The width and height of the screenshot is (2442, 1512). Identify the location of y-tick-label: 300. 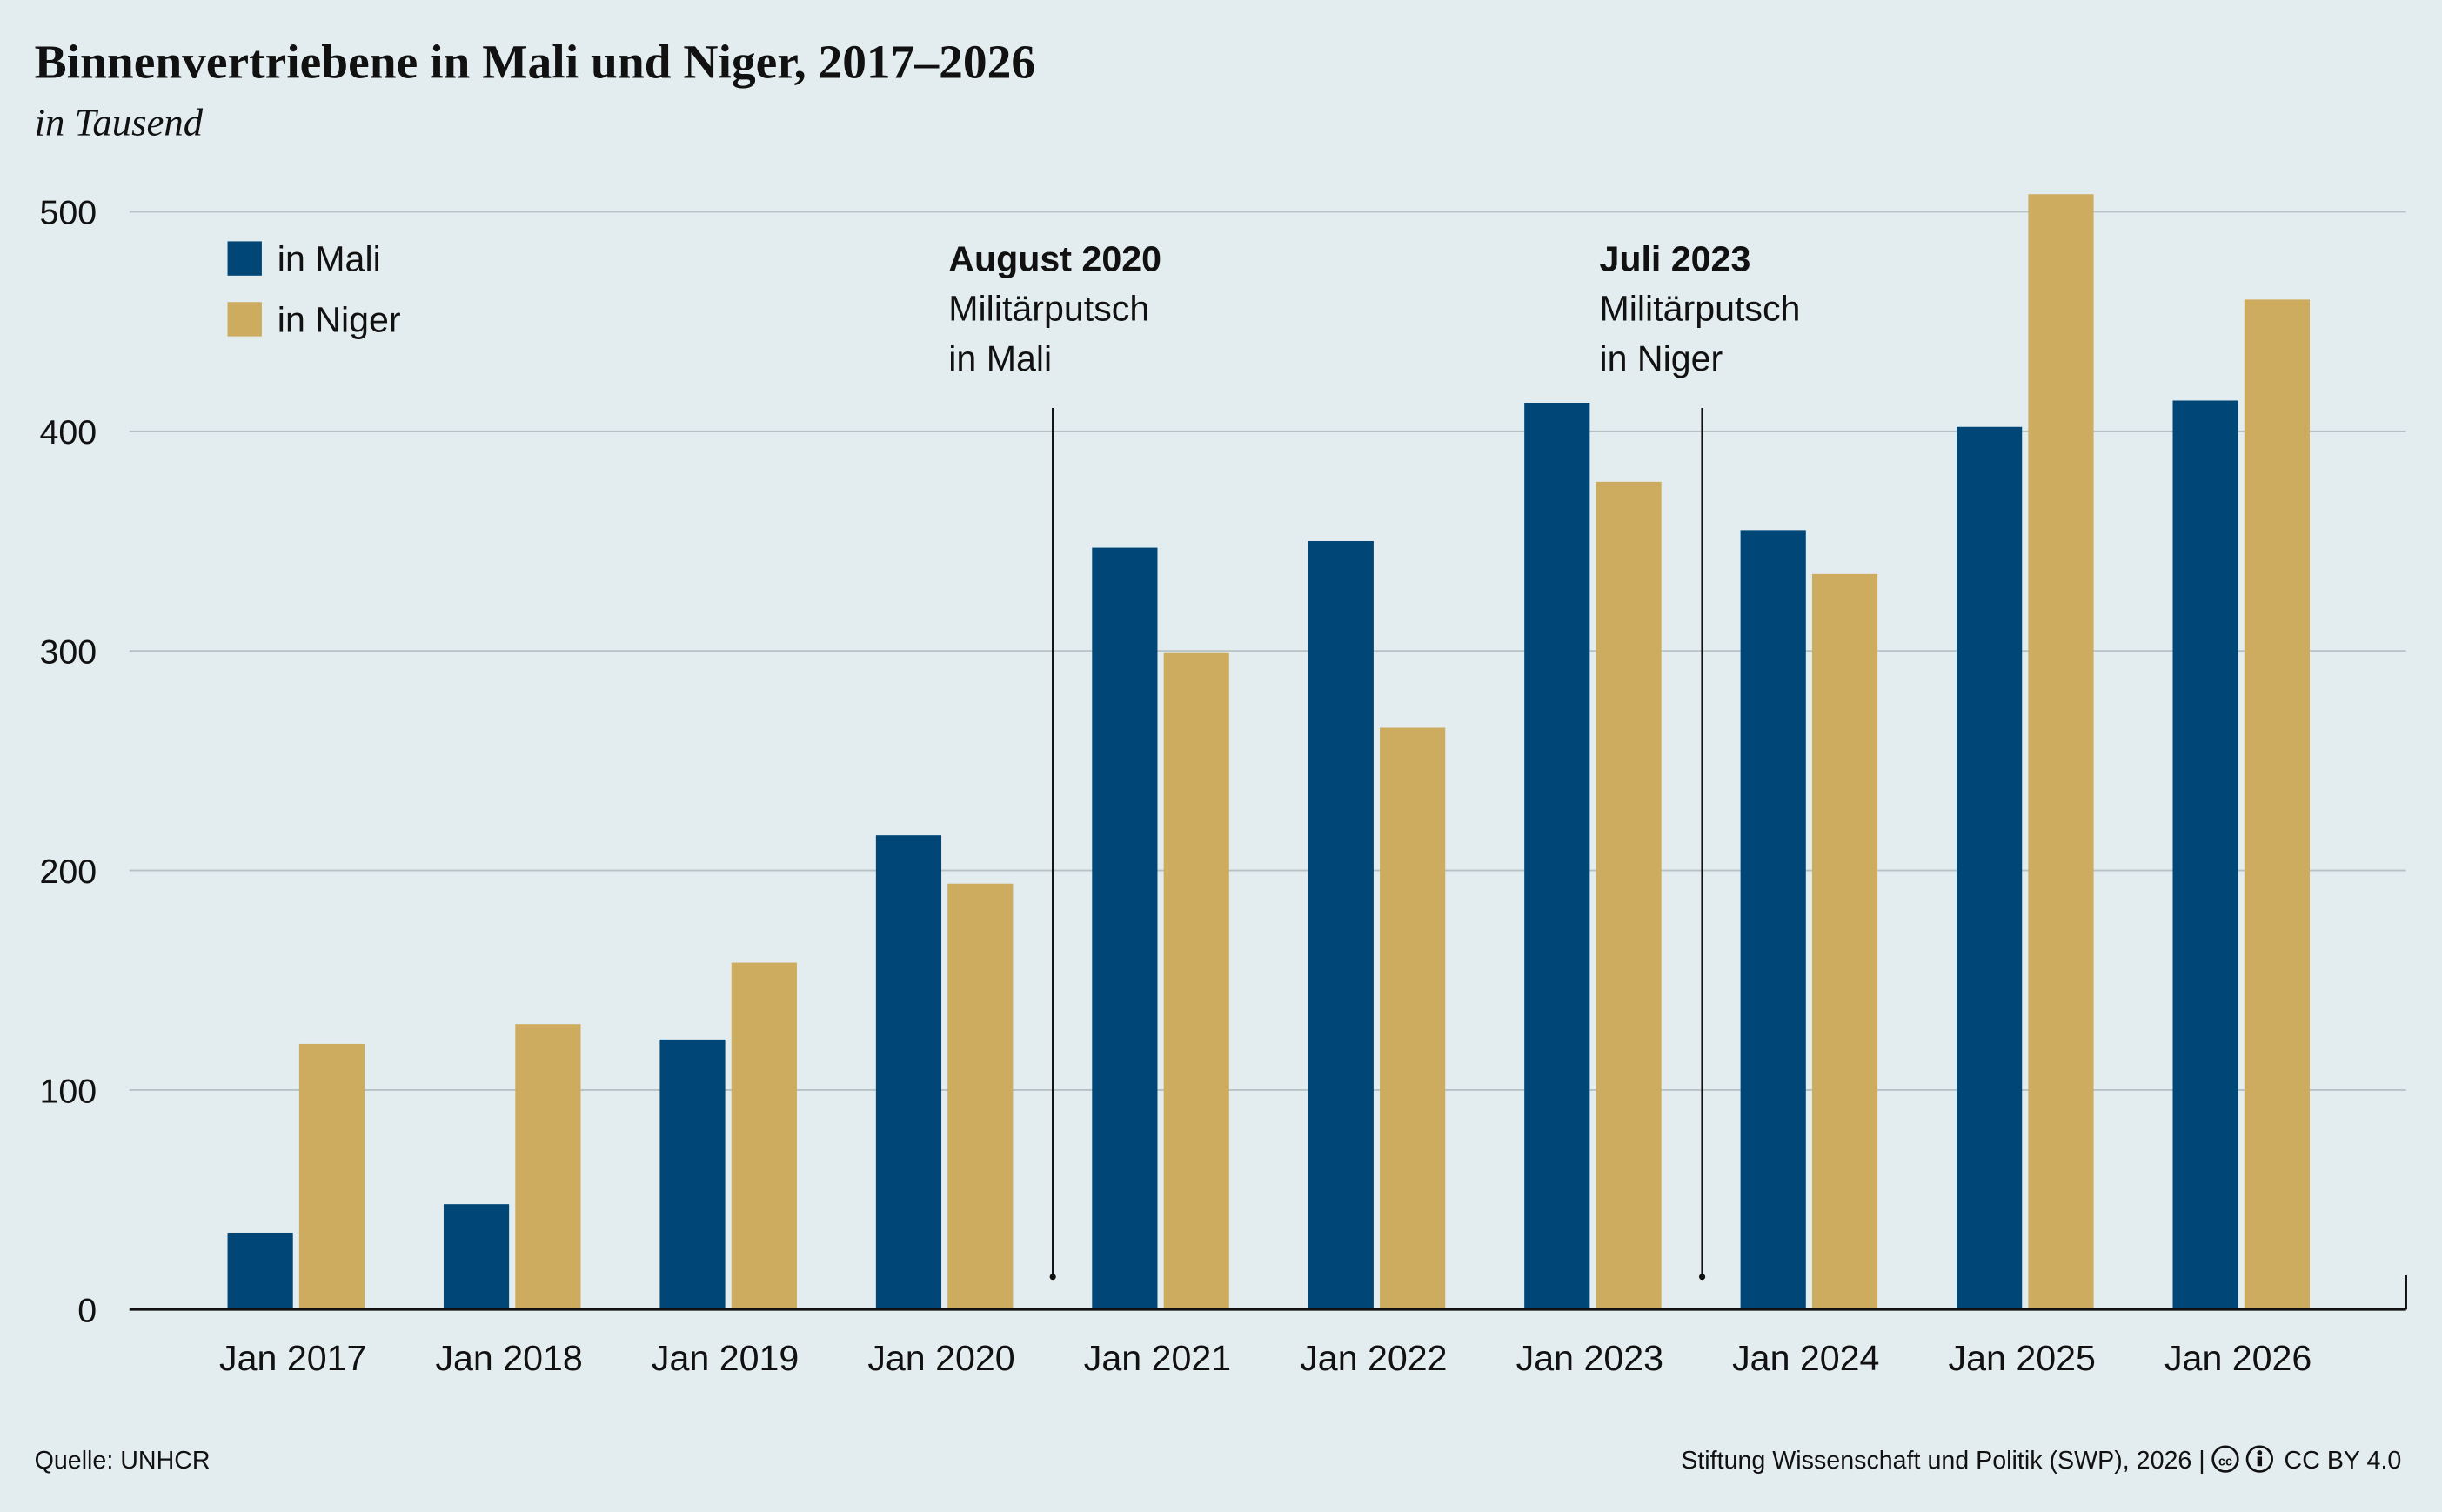
(68, 652).